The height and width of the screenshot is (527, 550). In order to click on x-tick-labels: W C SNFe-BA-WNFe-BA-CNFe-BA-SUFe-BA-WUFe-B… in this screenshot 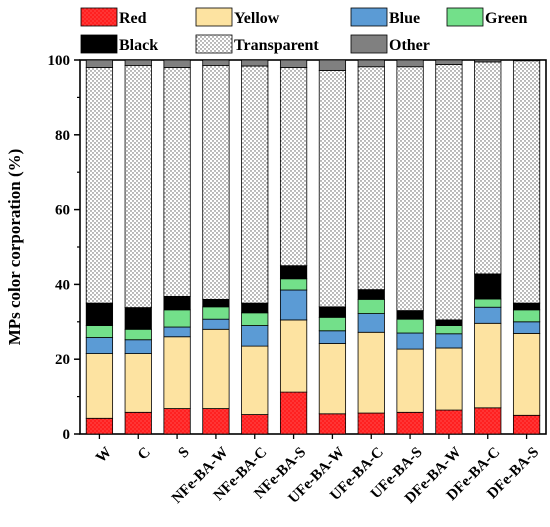, I will do `click(317, 475)`.